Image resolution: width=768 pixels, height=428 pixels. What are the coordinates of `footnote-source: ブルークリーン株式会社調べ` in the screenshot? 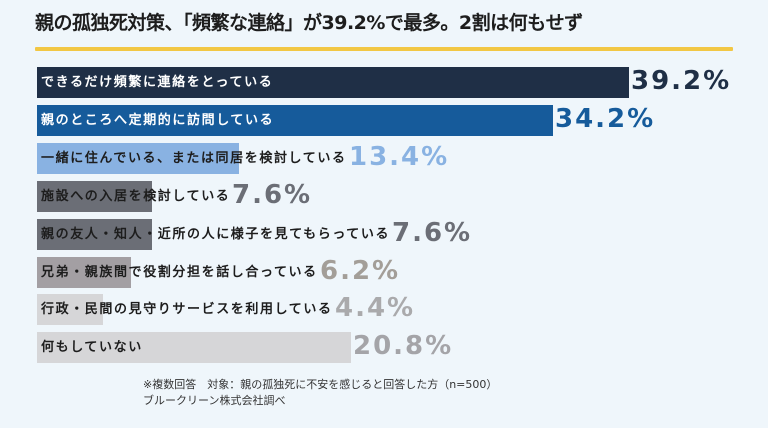 It's located at (214, 400).